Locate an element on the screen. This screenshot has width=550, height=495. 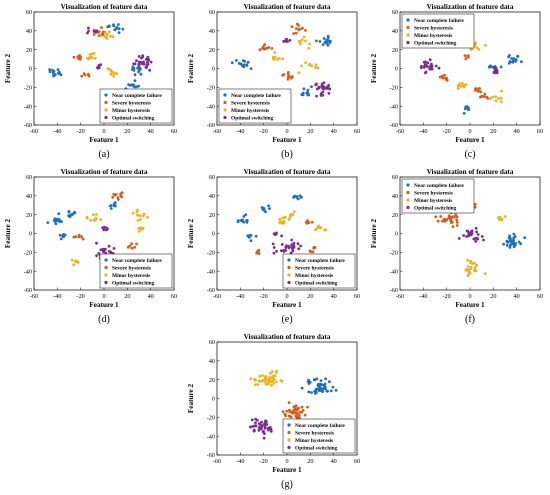
y-tick-label: 40 is located at coordinates (212, 31).